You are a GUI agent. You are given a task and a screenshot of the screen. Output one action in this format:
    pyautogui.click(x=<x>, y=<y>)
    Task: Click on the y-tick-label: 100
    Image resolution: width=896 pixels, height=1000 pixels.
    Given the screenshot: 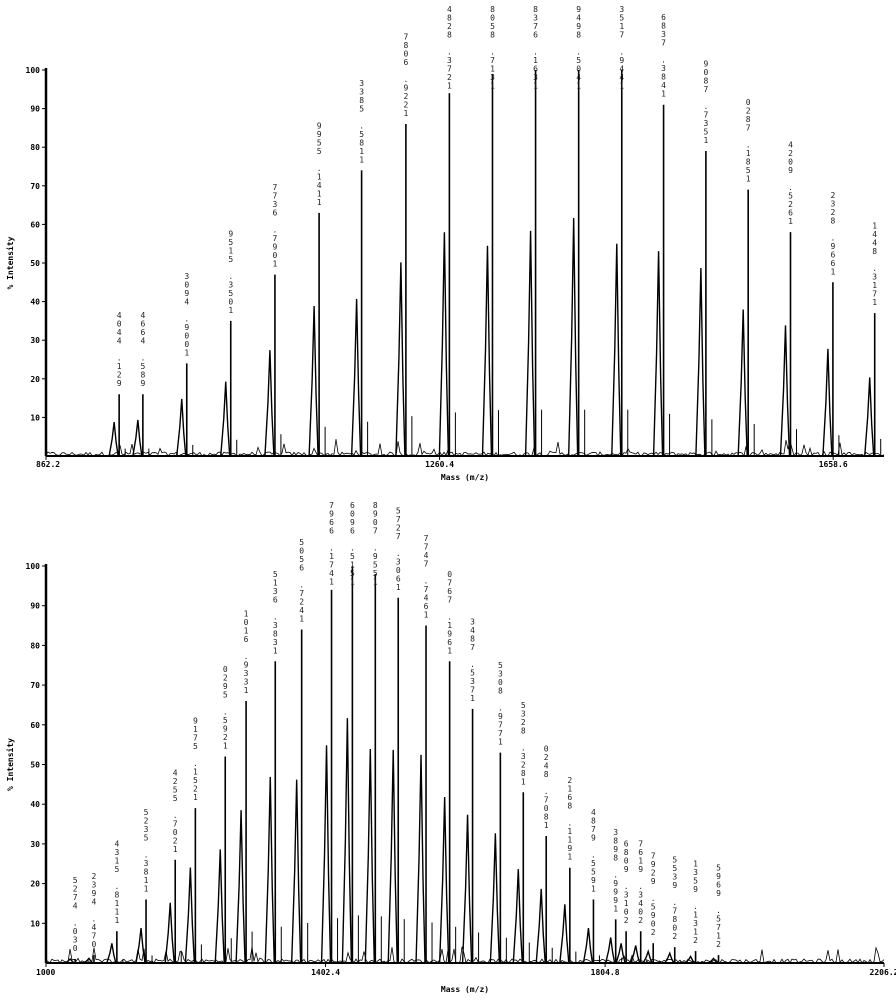 What is the action you would take?
    pyautogui.click(x=33, y=70)
    